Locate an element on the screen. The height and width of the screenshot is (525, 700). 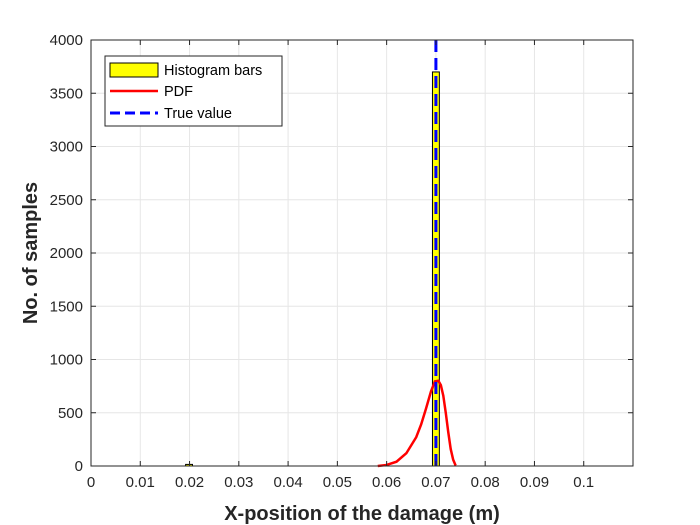
x-tick-label: 0.02 is located at coordinates (189, 482).